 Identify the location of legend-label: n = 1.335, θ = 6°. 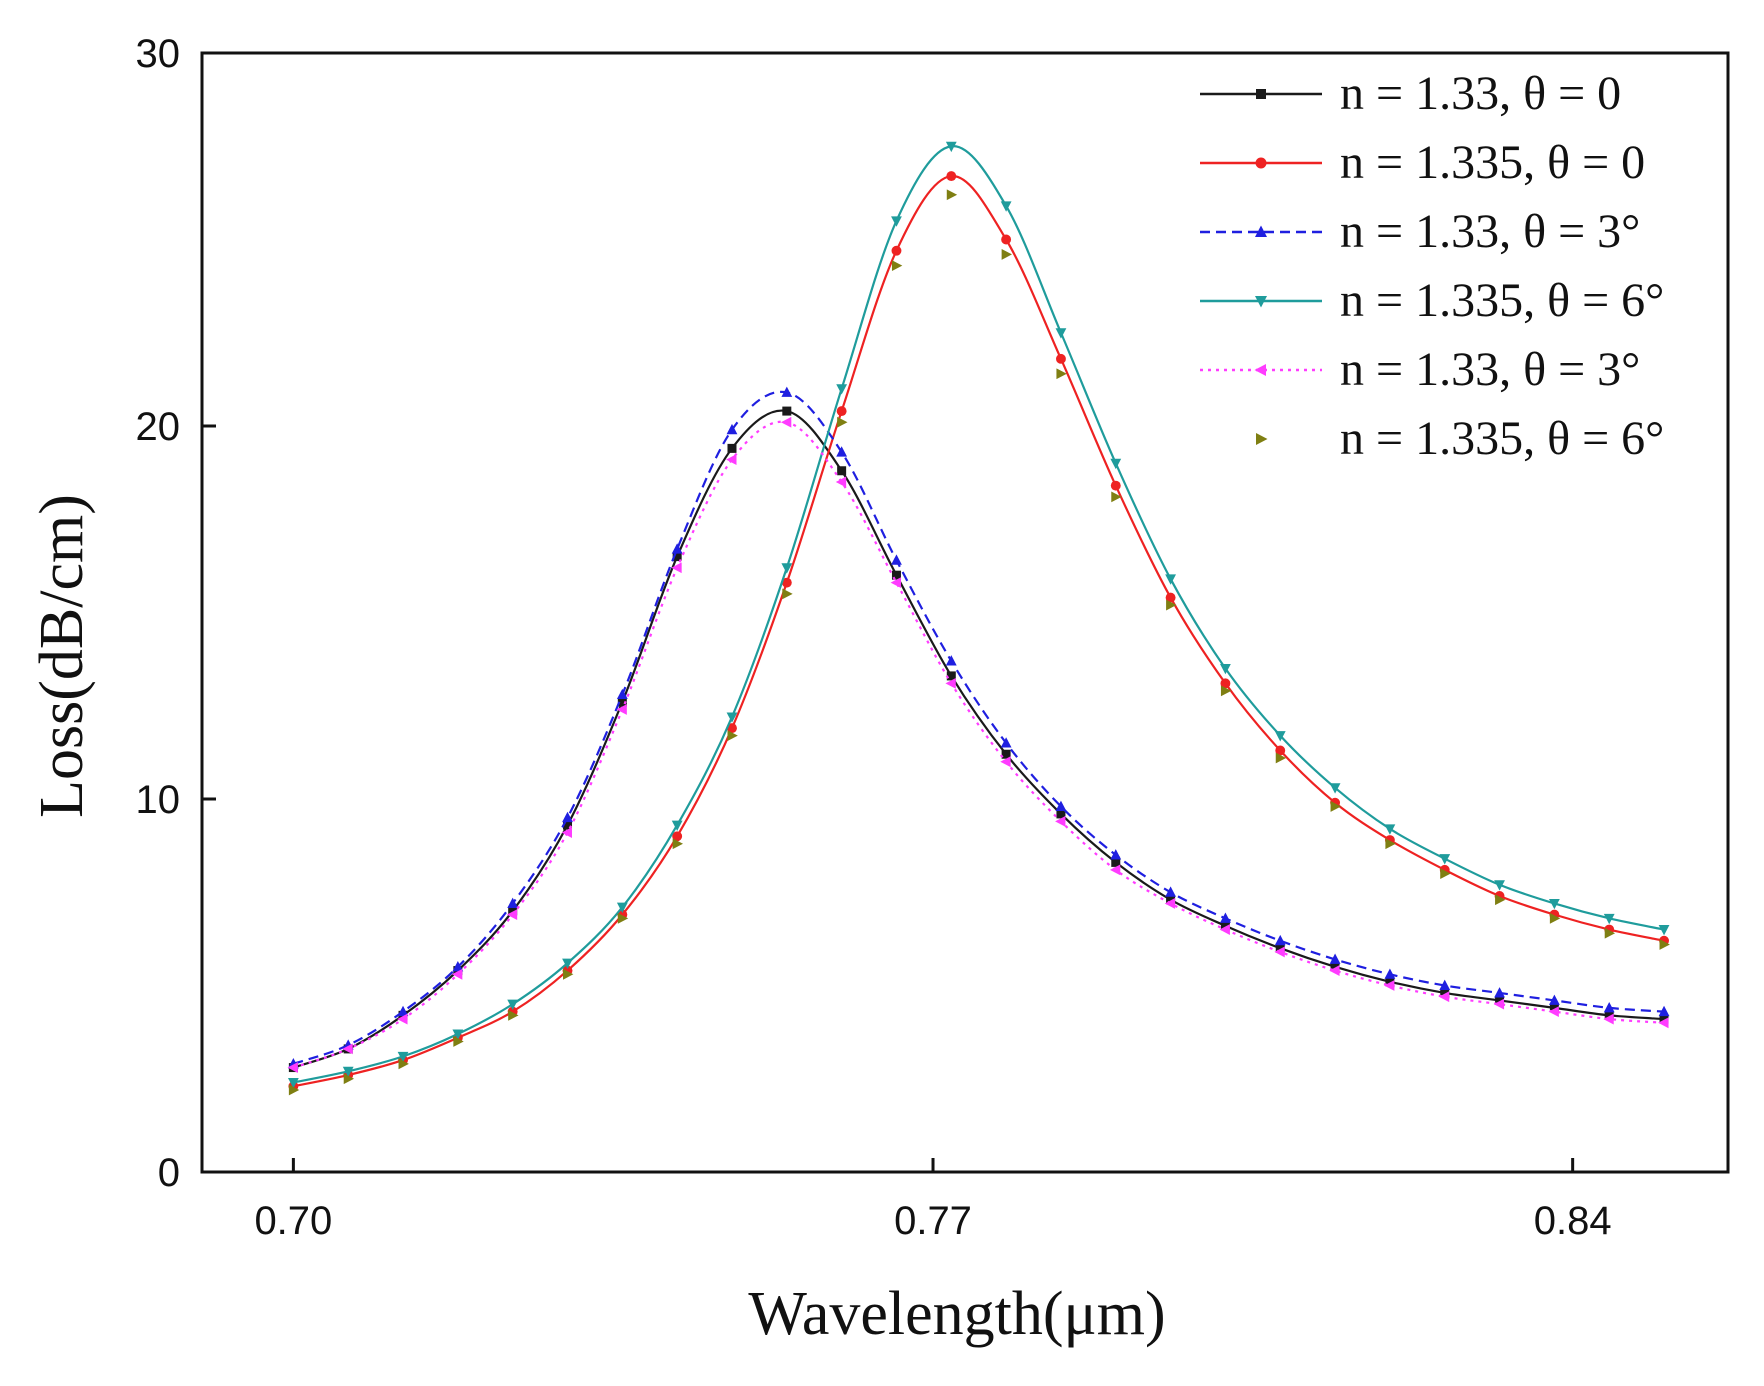
(1502, 300).